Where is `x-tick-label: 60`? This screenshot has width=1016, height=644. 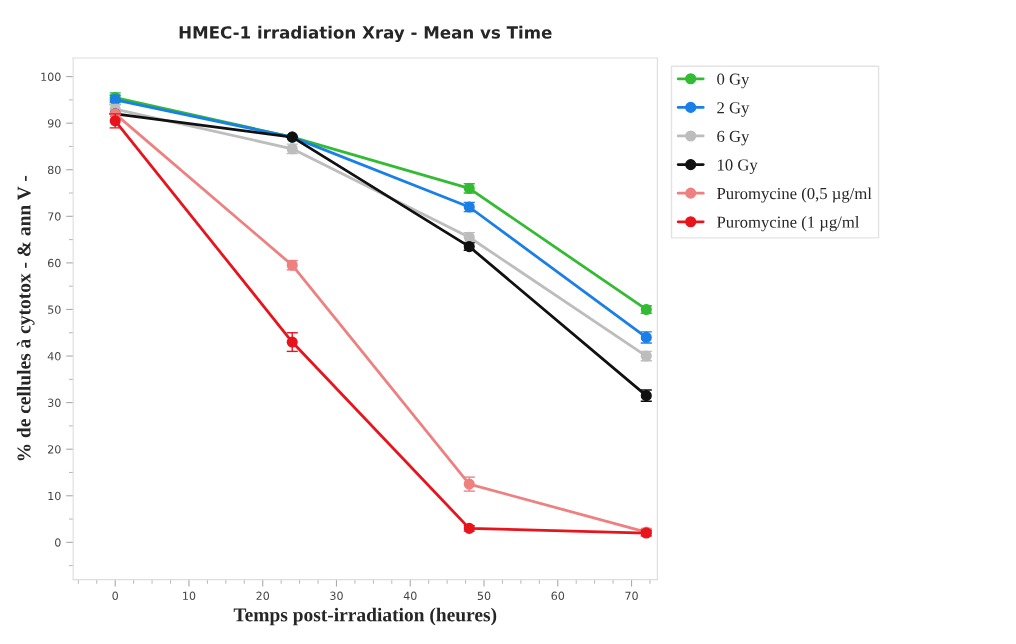
x-tick-label: 60 is located at coordinates (558, 596).